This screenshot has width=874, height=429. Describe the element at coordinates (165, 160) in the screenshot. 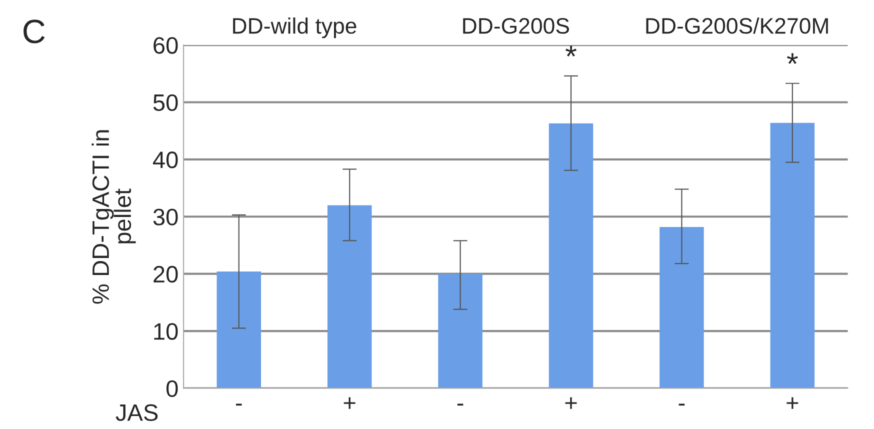

I see `y-tick-label: 40` at that location.